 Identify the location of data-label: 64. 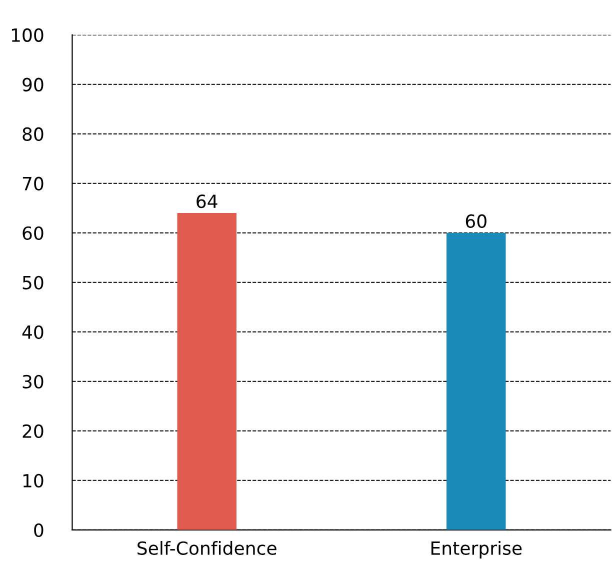
(207, 201).